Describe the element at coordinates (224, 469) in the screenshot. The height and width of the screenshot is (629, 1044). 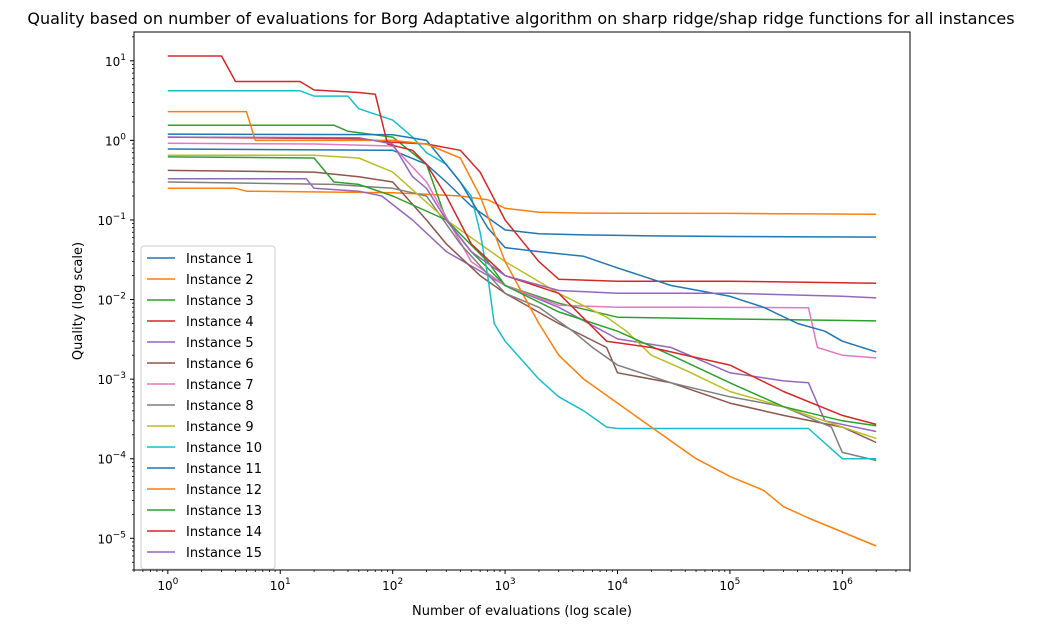
I see `legend-entry-label: Instance 11` at that location.